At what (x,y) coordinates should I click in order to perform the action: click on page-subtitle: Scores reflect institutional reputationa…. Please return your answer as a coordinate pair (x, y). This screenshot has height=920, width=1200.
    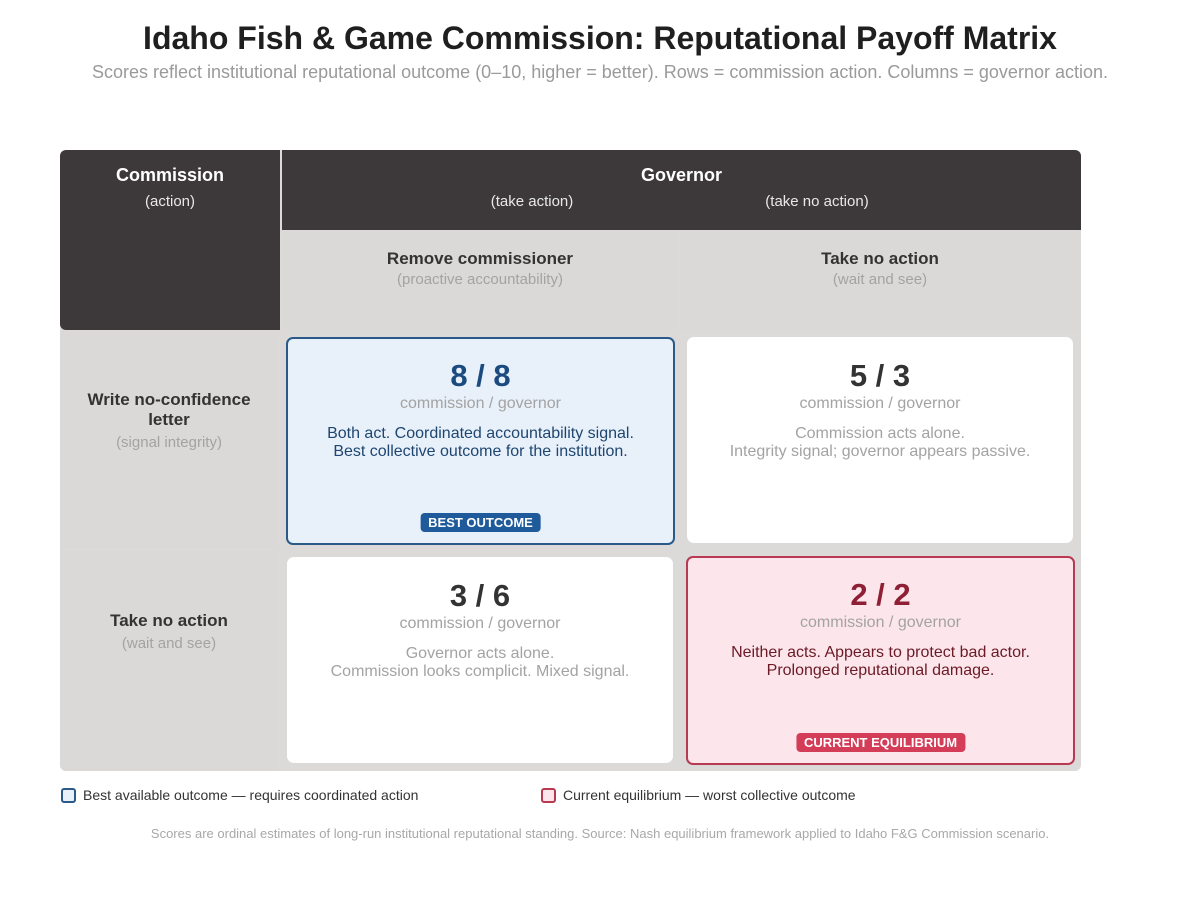
    Looking at the image, I should click on (599, 72).